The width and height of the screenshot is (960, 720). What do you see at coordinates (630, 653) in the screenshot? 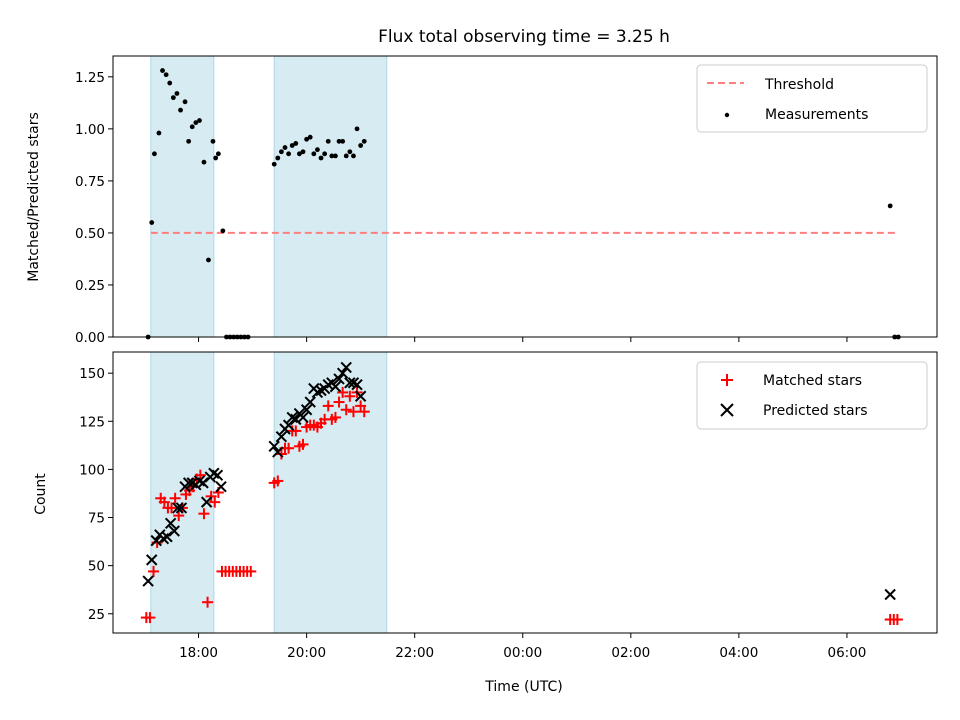
I see `x-tick-label: 02:00` at bounding box center [630, 653].